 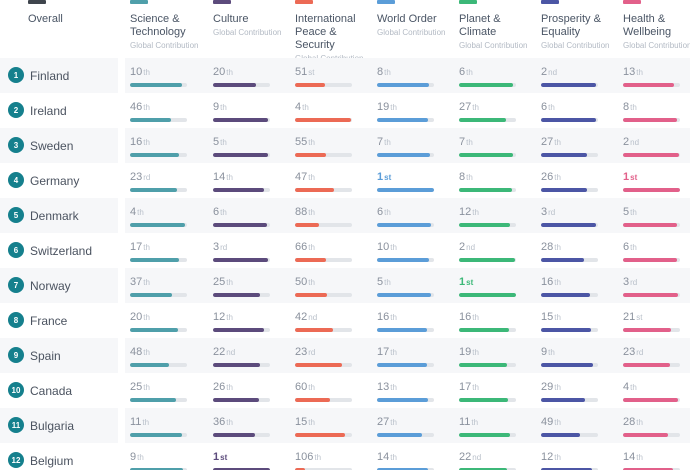 What do you see at coordinates (223, 422) in the screenshot?
I see `rank-value: 36th` at bounding box center [223, 422].